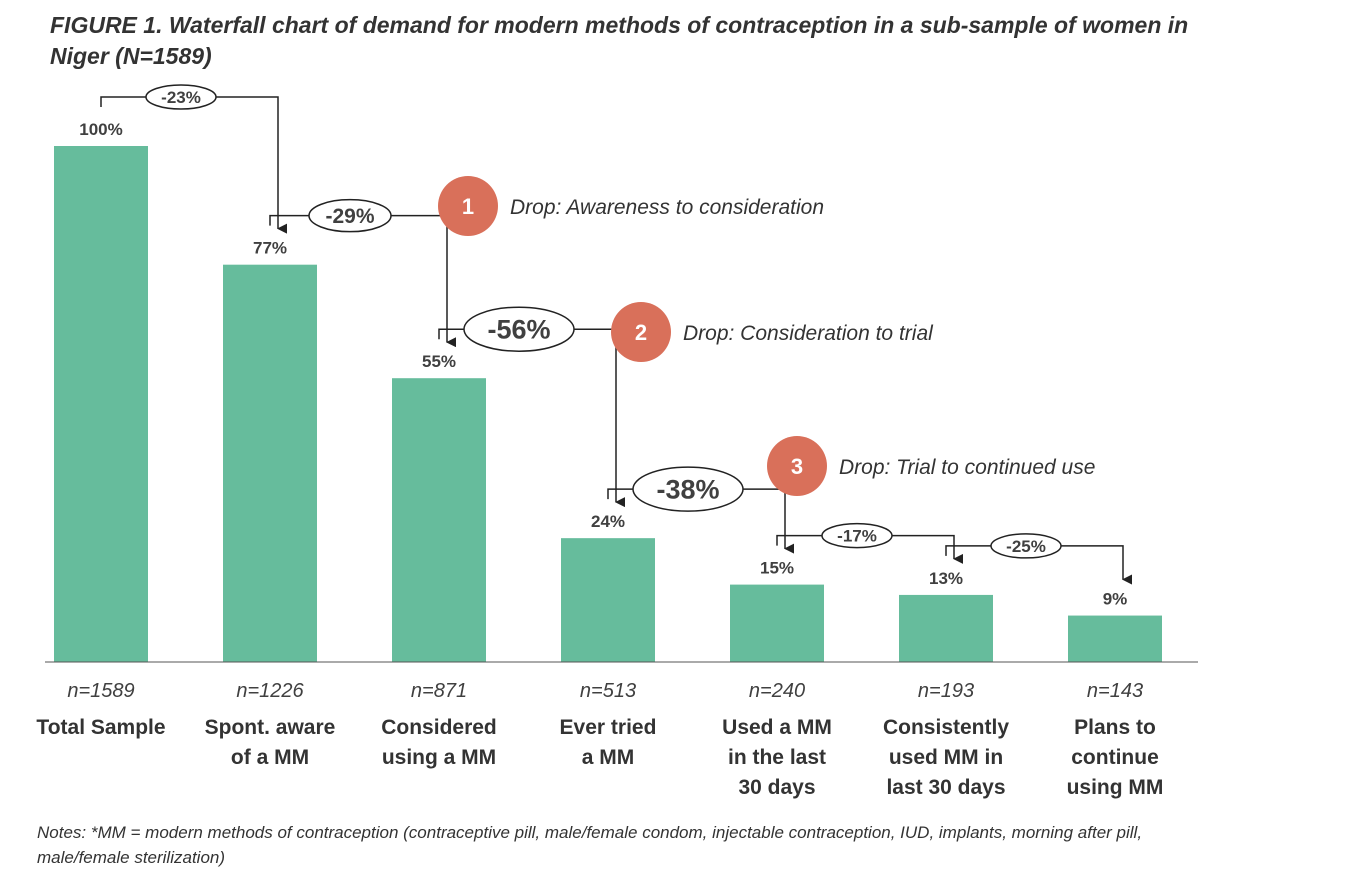 The height and width of the screenshot is (884, 1365). What do you see at coordinates (1115, 757) in the screenshot?
I see `category-label-6-1: continue` at bounding box center [1115, 757].